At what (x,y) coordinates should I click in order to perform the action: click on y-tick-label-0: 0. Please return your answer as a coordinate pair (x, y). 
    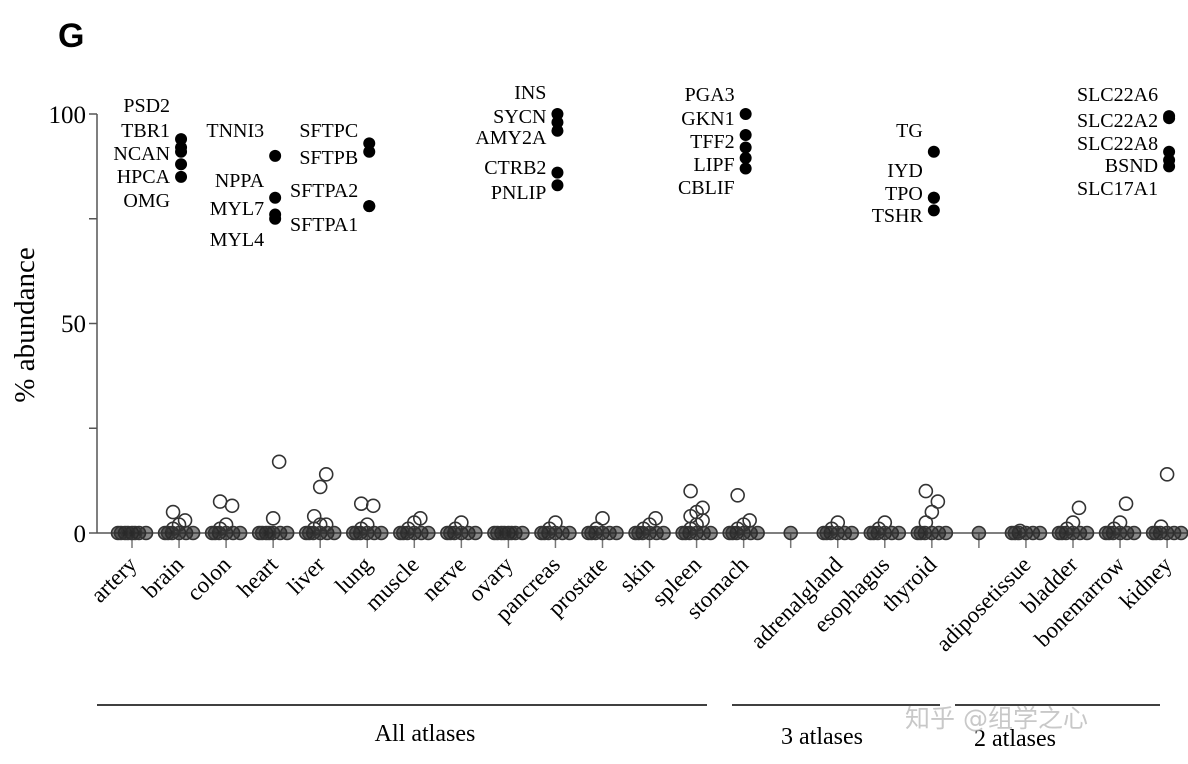
    Looking at the image, I should click on (80, 534).